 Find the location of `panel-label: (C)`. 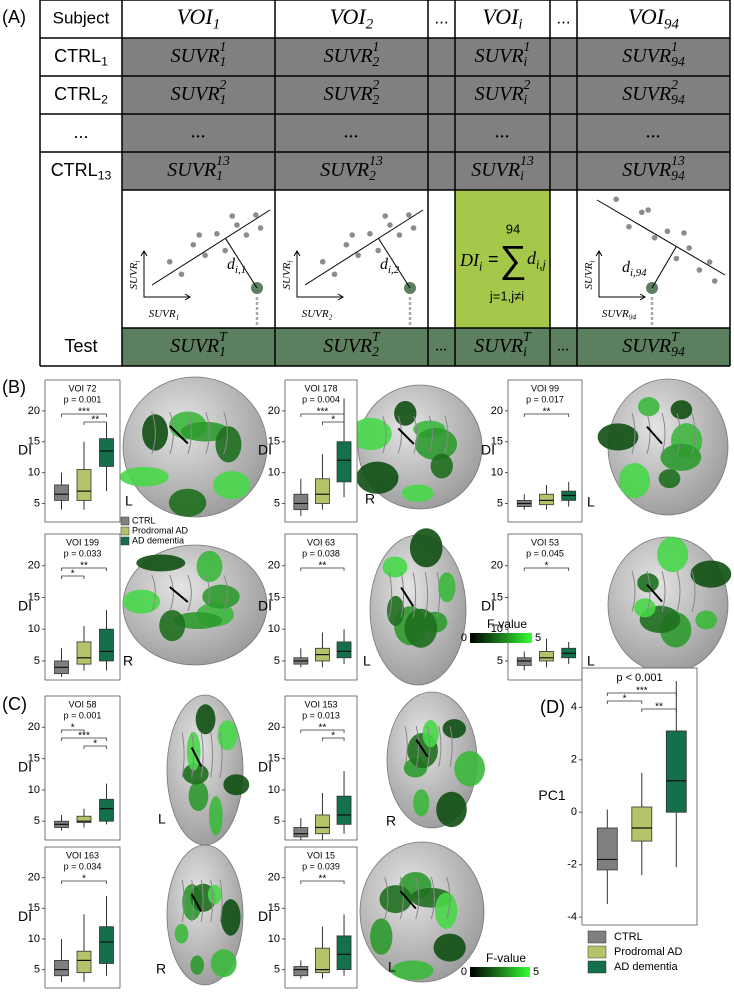

panel-label: (C) is located at coordinates (14, 704).